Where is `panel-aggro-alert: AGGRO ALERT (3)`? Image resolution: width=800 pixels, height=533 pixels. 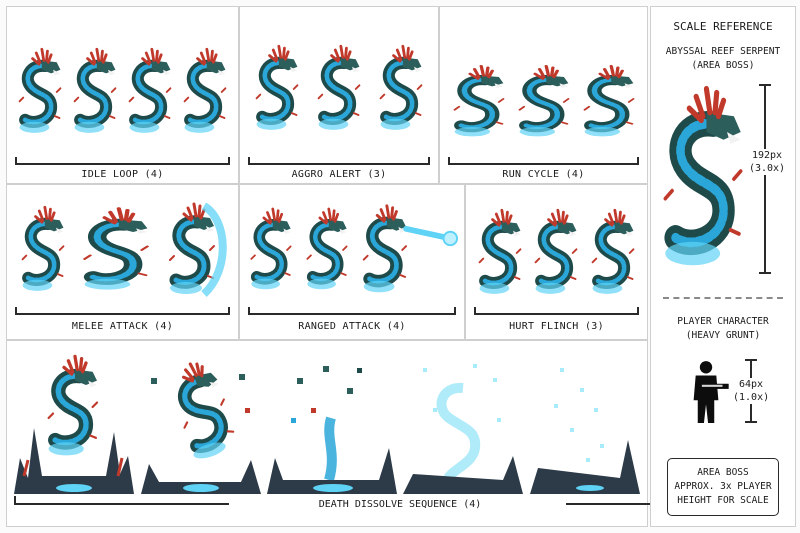
panel-aggro-alert: AGGRO ALERT (3) is located at coordinates (339, 95).